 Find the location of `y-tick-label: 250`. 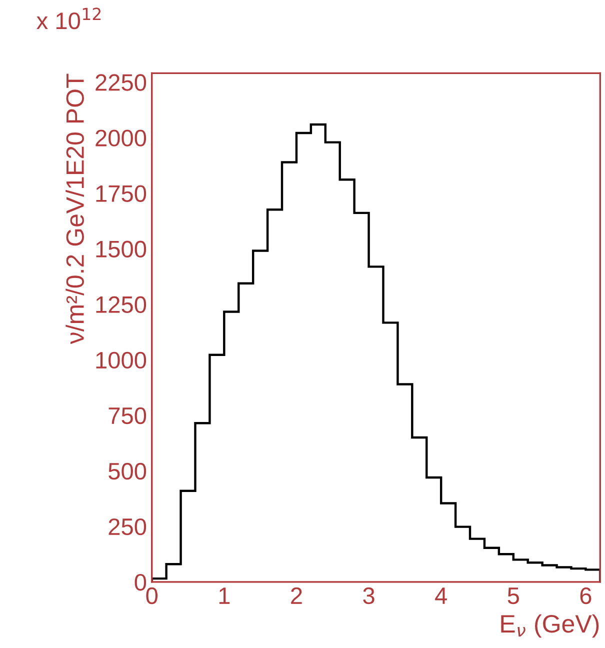

y-tick-label: 250 is located at coordinates (127, 527).